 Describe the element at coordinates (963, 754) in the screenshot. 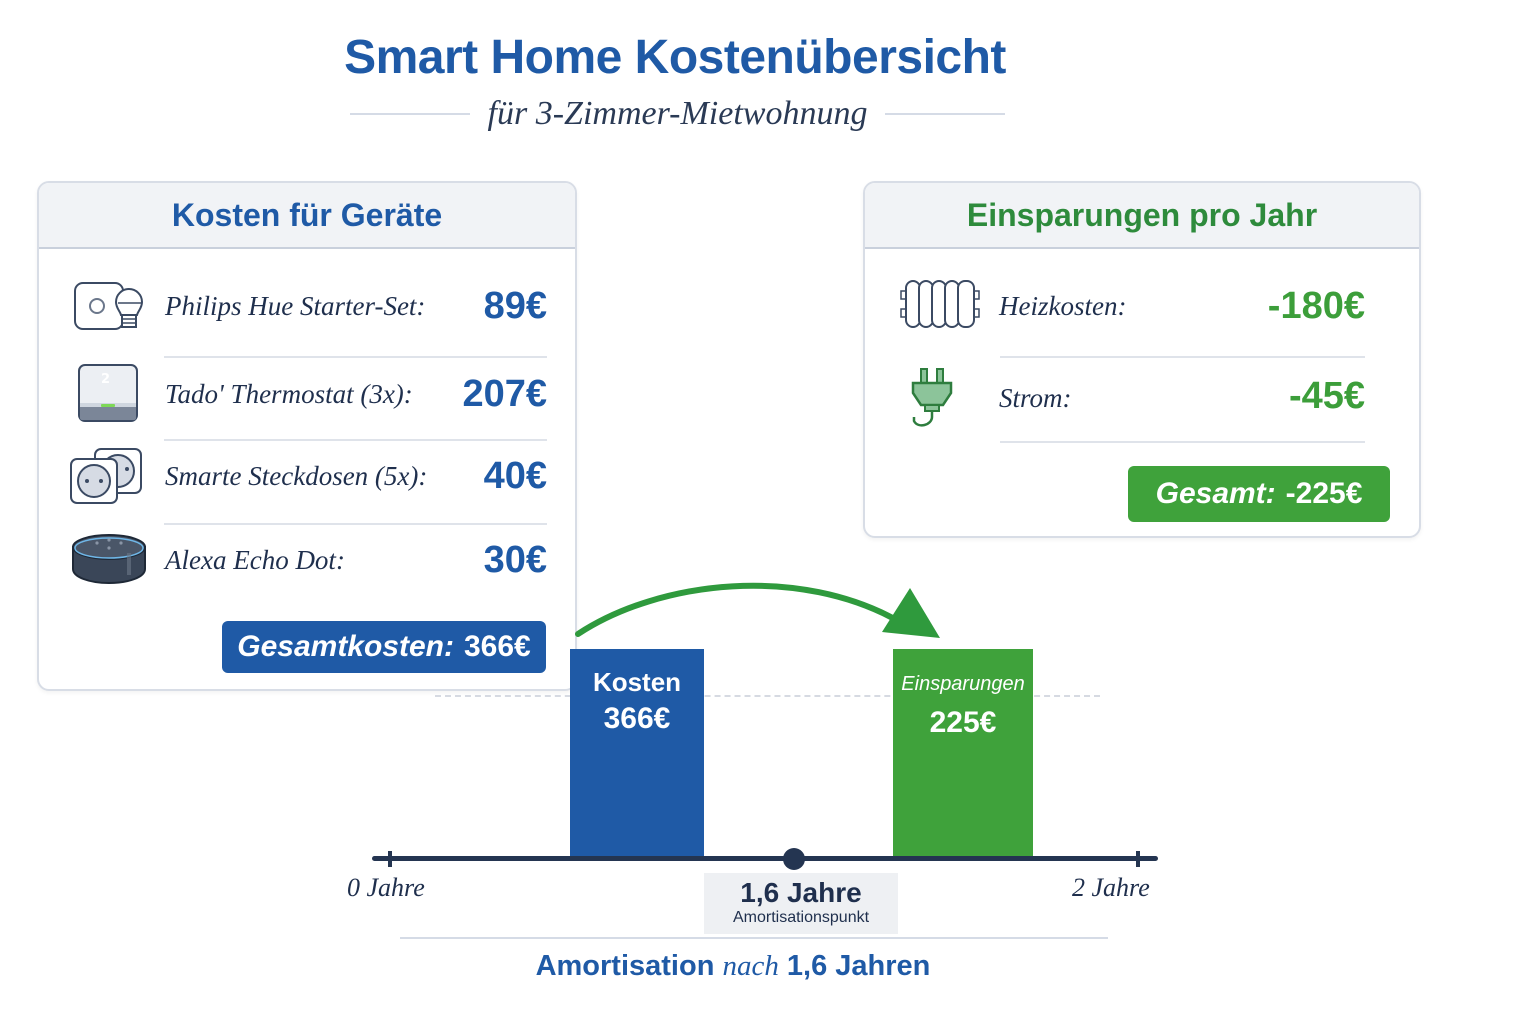

I see `savings-bar: Einsparungen 225€` at that location.